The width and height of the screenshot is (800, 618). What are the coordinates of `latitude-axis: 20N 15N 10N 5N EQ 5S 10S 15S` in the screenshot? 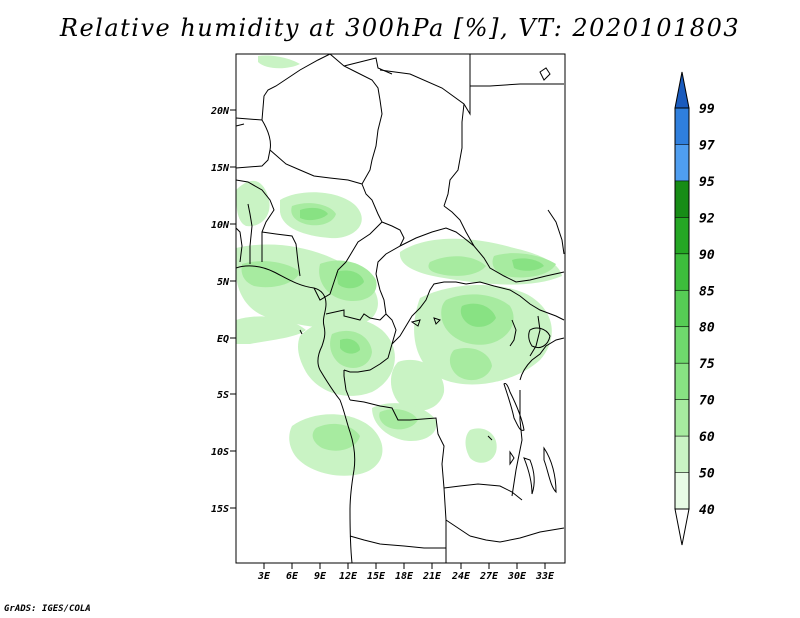 It's located at (223, 310).